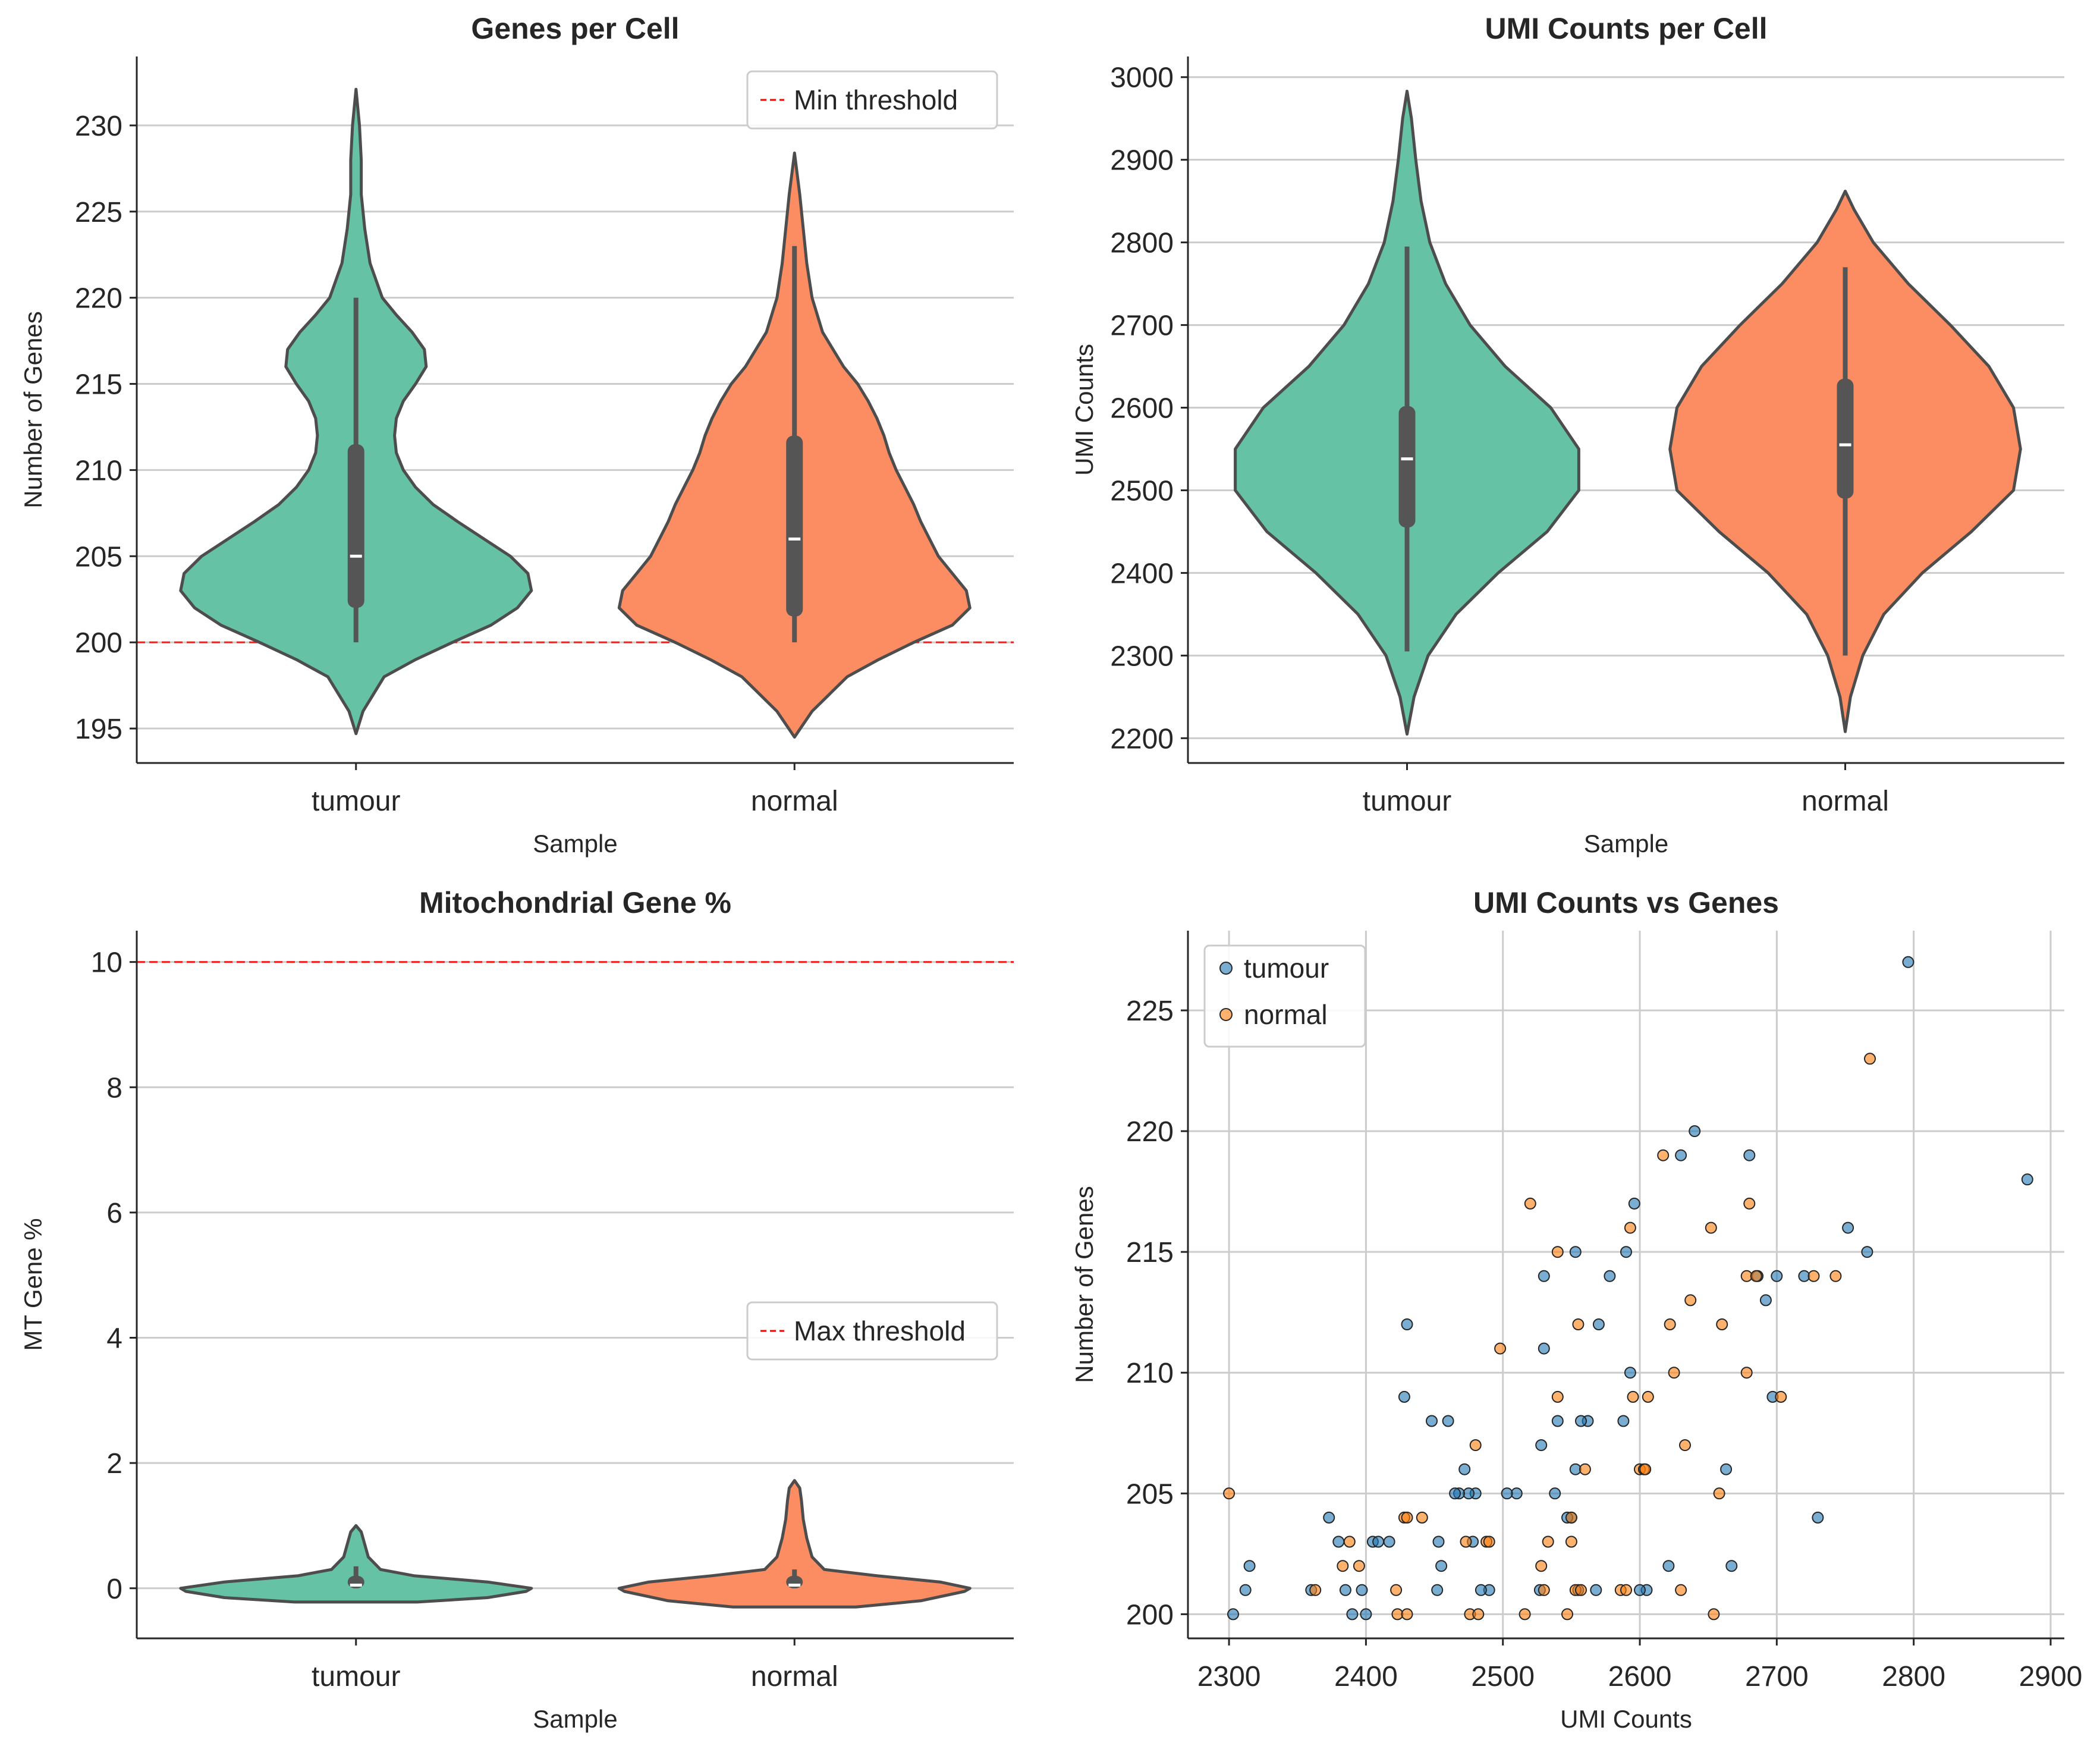  I want to click on y-tick-label: 225, so click(99, 213).